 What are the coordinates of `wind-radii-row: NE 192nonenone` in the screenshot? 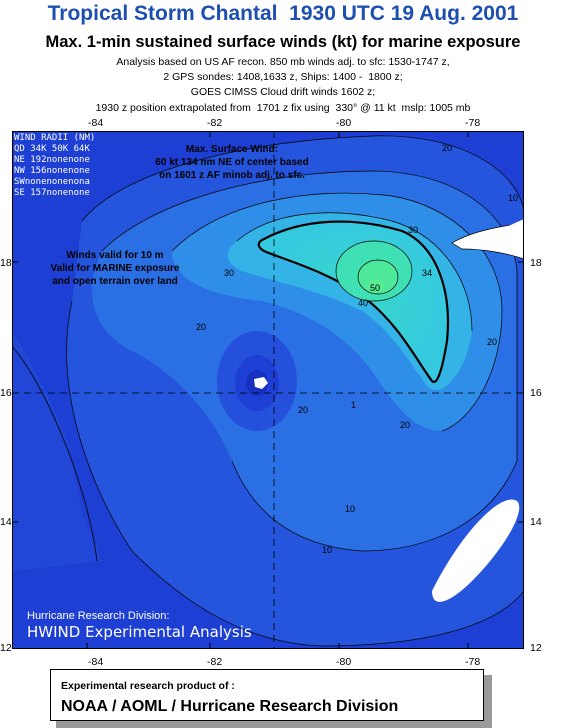 It's located at (52, 160).